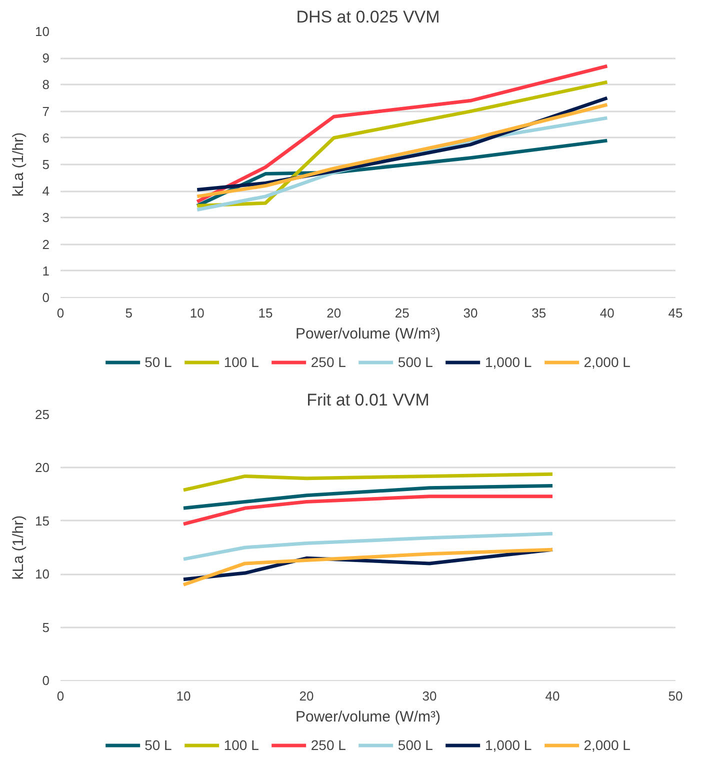  Describe the element at coordinates (42, 520) in the screenshot. I see `y-tick-label: 15` at that location.